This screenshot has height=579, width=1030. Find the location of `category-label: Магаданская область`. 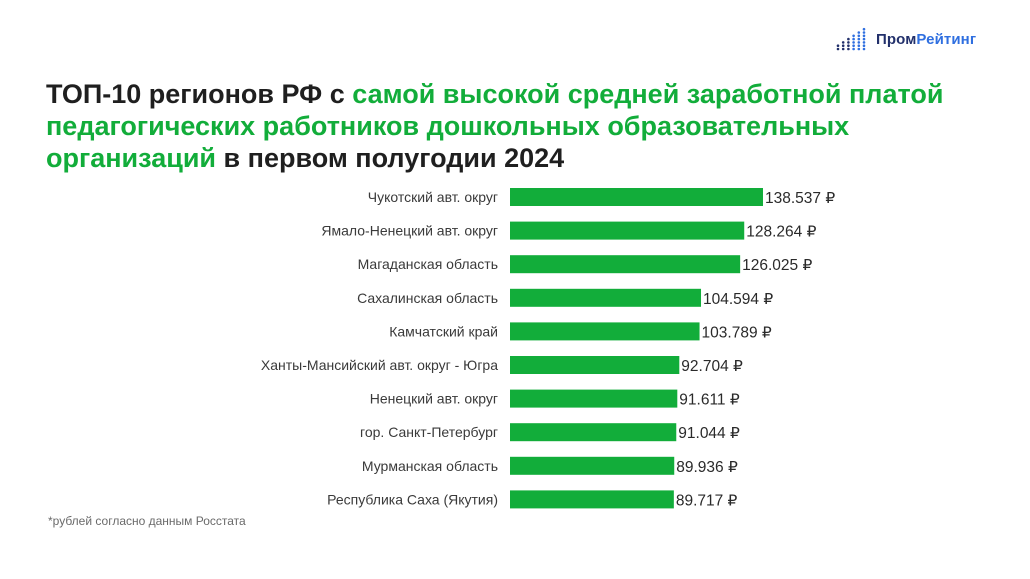

category-label: Магаданская область is located at coordinates (428, 264).